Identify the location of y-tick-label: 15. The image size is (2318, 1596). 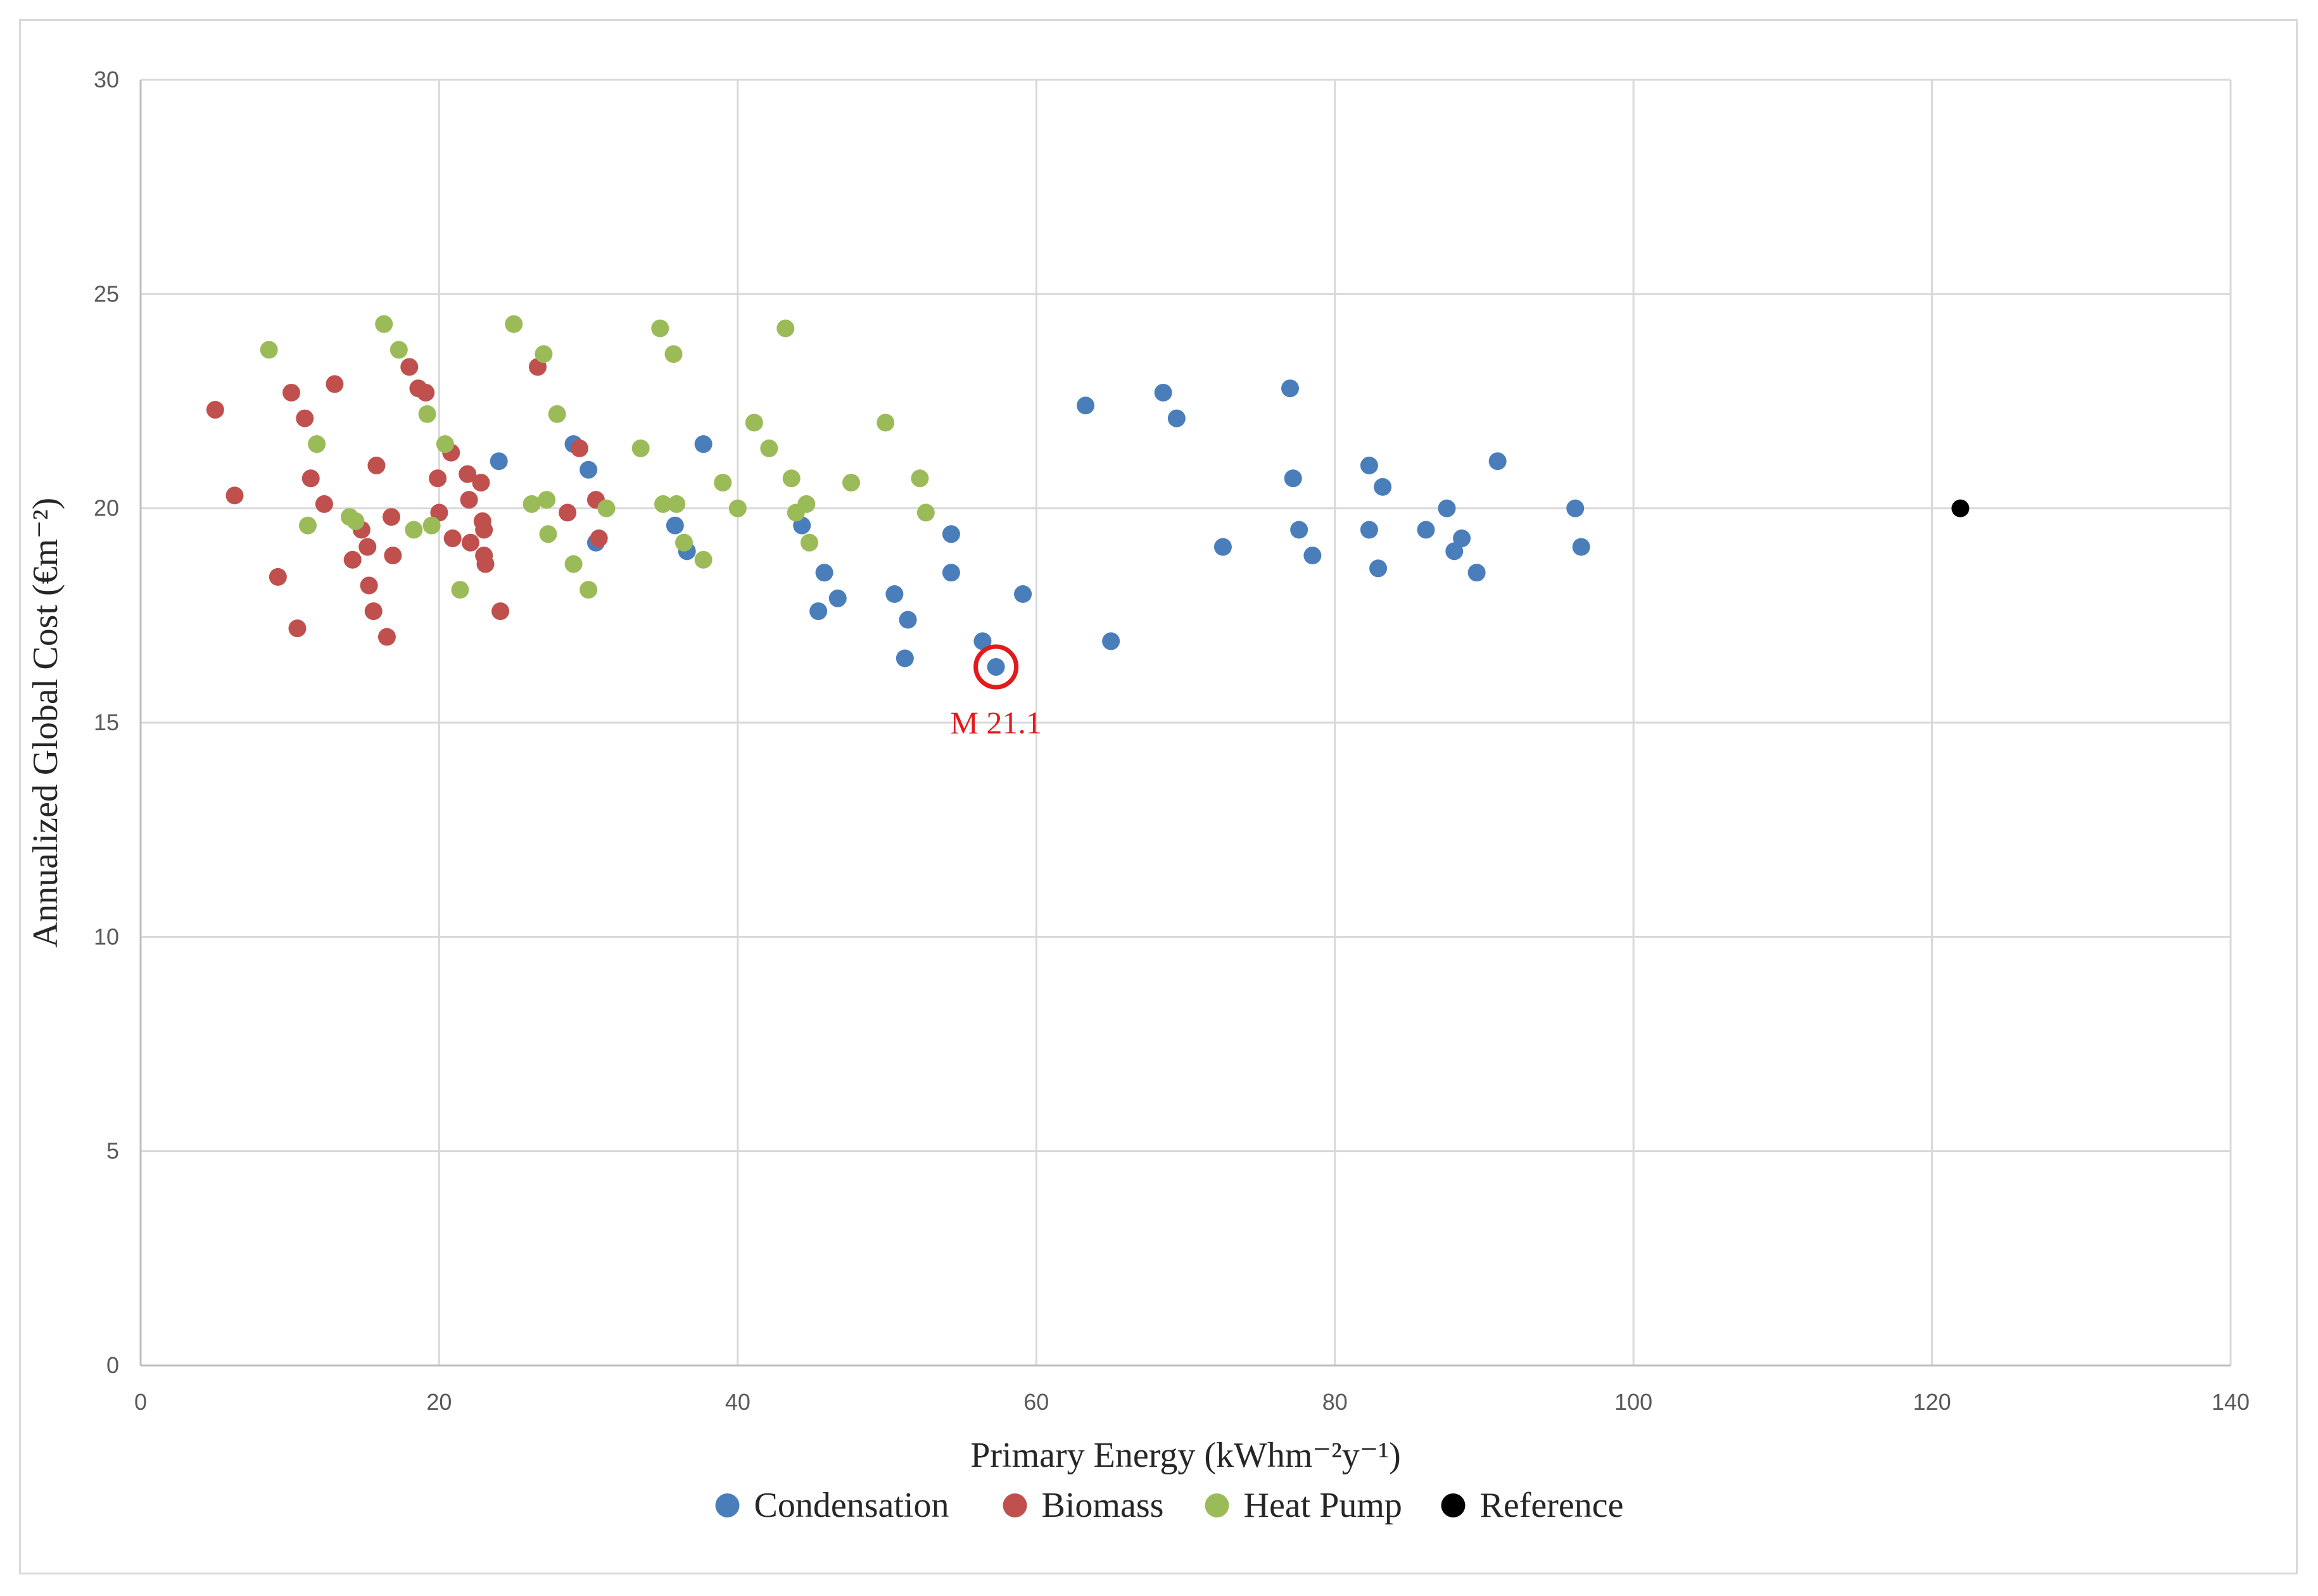
(106, 722).